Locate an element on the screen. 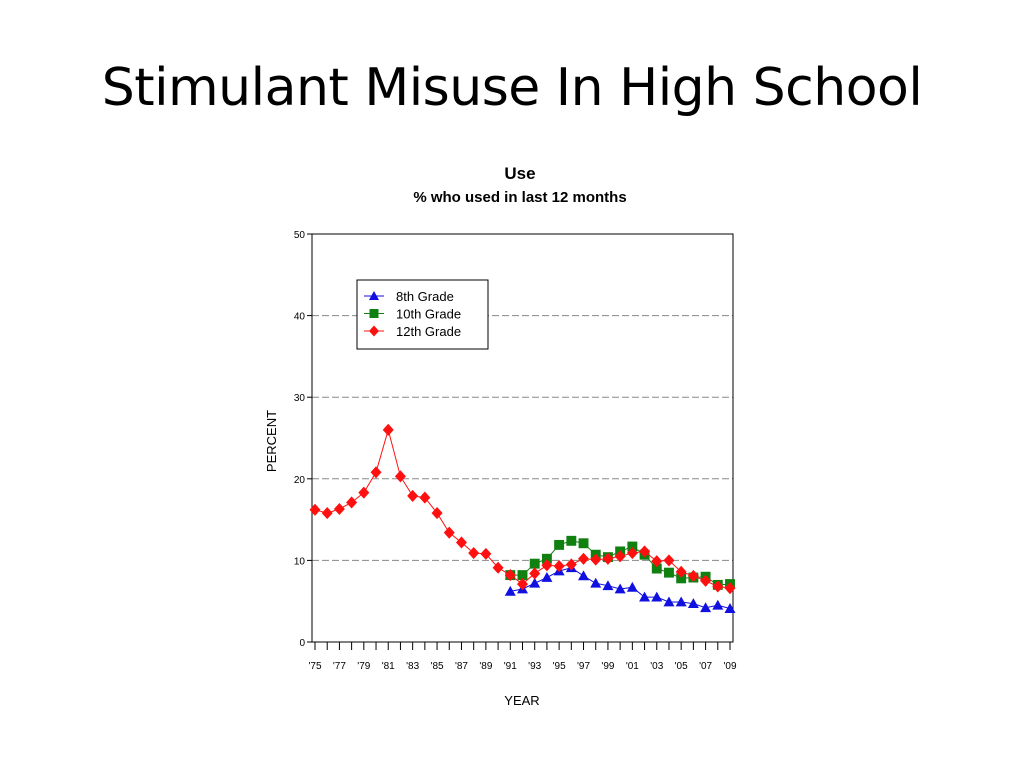 This screenshot has width=1024, height=768. x-tick-label: '07 is located at coordinates (705, 666).